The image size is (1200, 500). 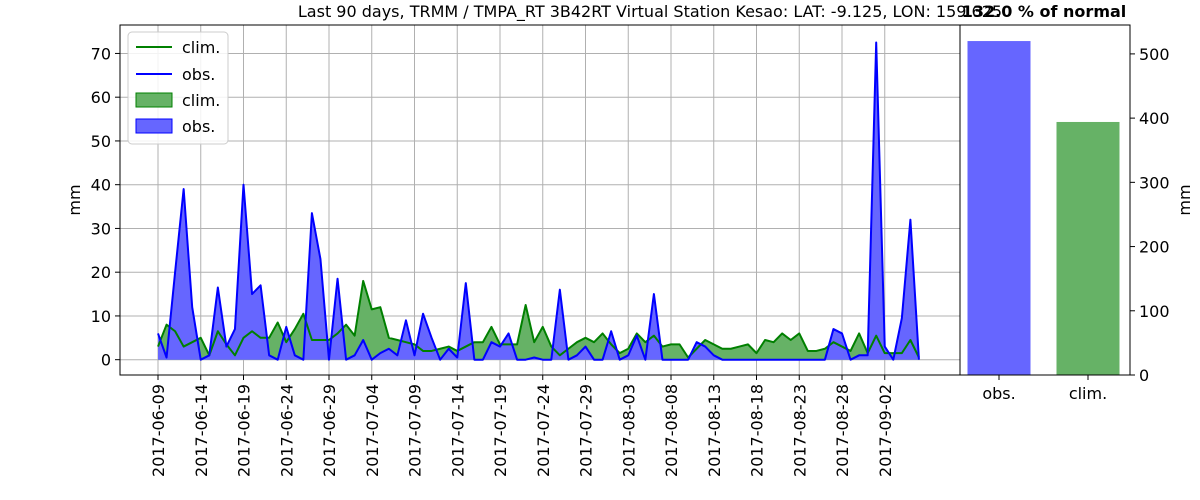 I want to click on main-y-tick-label: 10, so click(x=101, y=316).